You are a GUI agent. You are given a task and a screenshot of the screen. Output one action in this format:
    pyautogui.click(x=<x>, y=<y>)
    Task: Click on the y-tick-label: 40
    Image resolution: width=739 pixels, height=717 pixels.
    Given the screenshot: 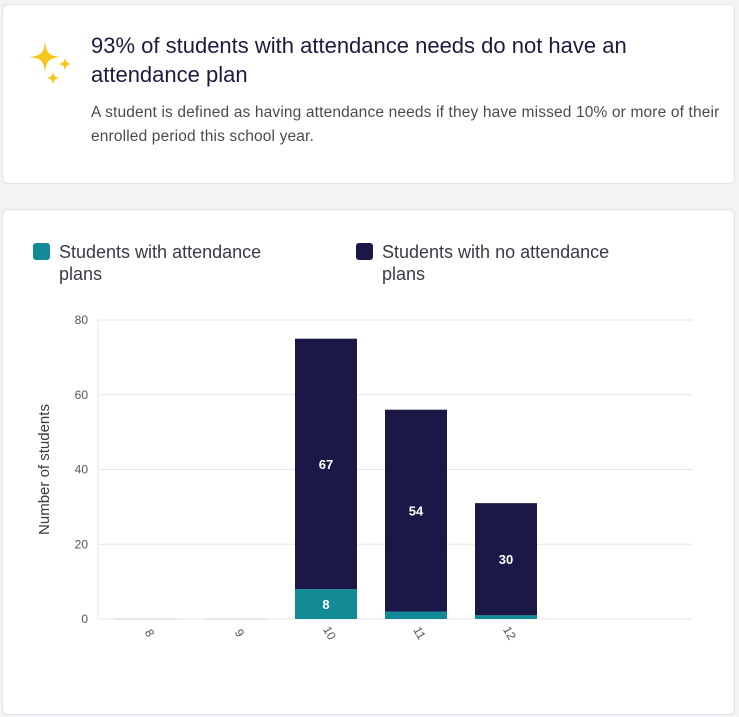 What is the action you would take?
    pyautogui.click(x=82, y=470)
    